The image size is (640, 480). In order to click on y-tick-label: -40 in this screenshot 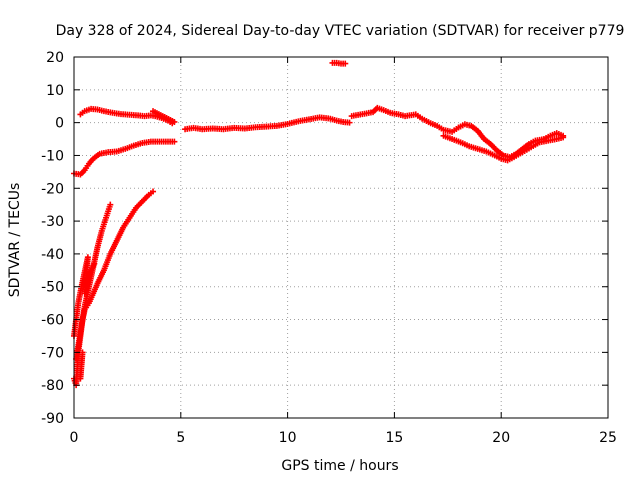, I will do `click(52, 255)`.